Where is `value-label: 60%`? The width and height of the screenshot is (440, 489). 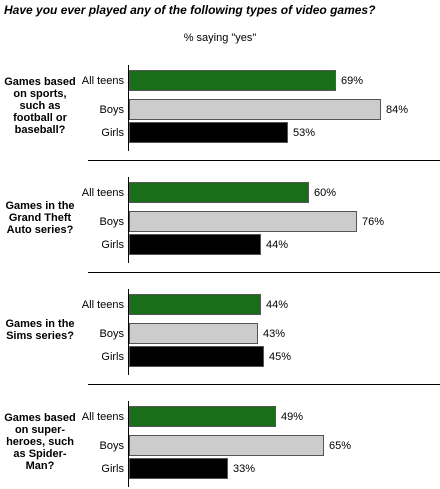 value-label: 60% is located at coordinates (325, 193).